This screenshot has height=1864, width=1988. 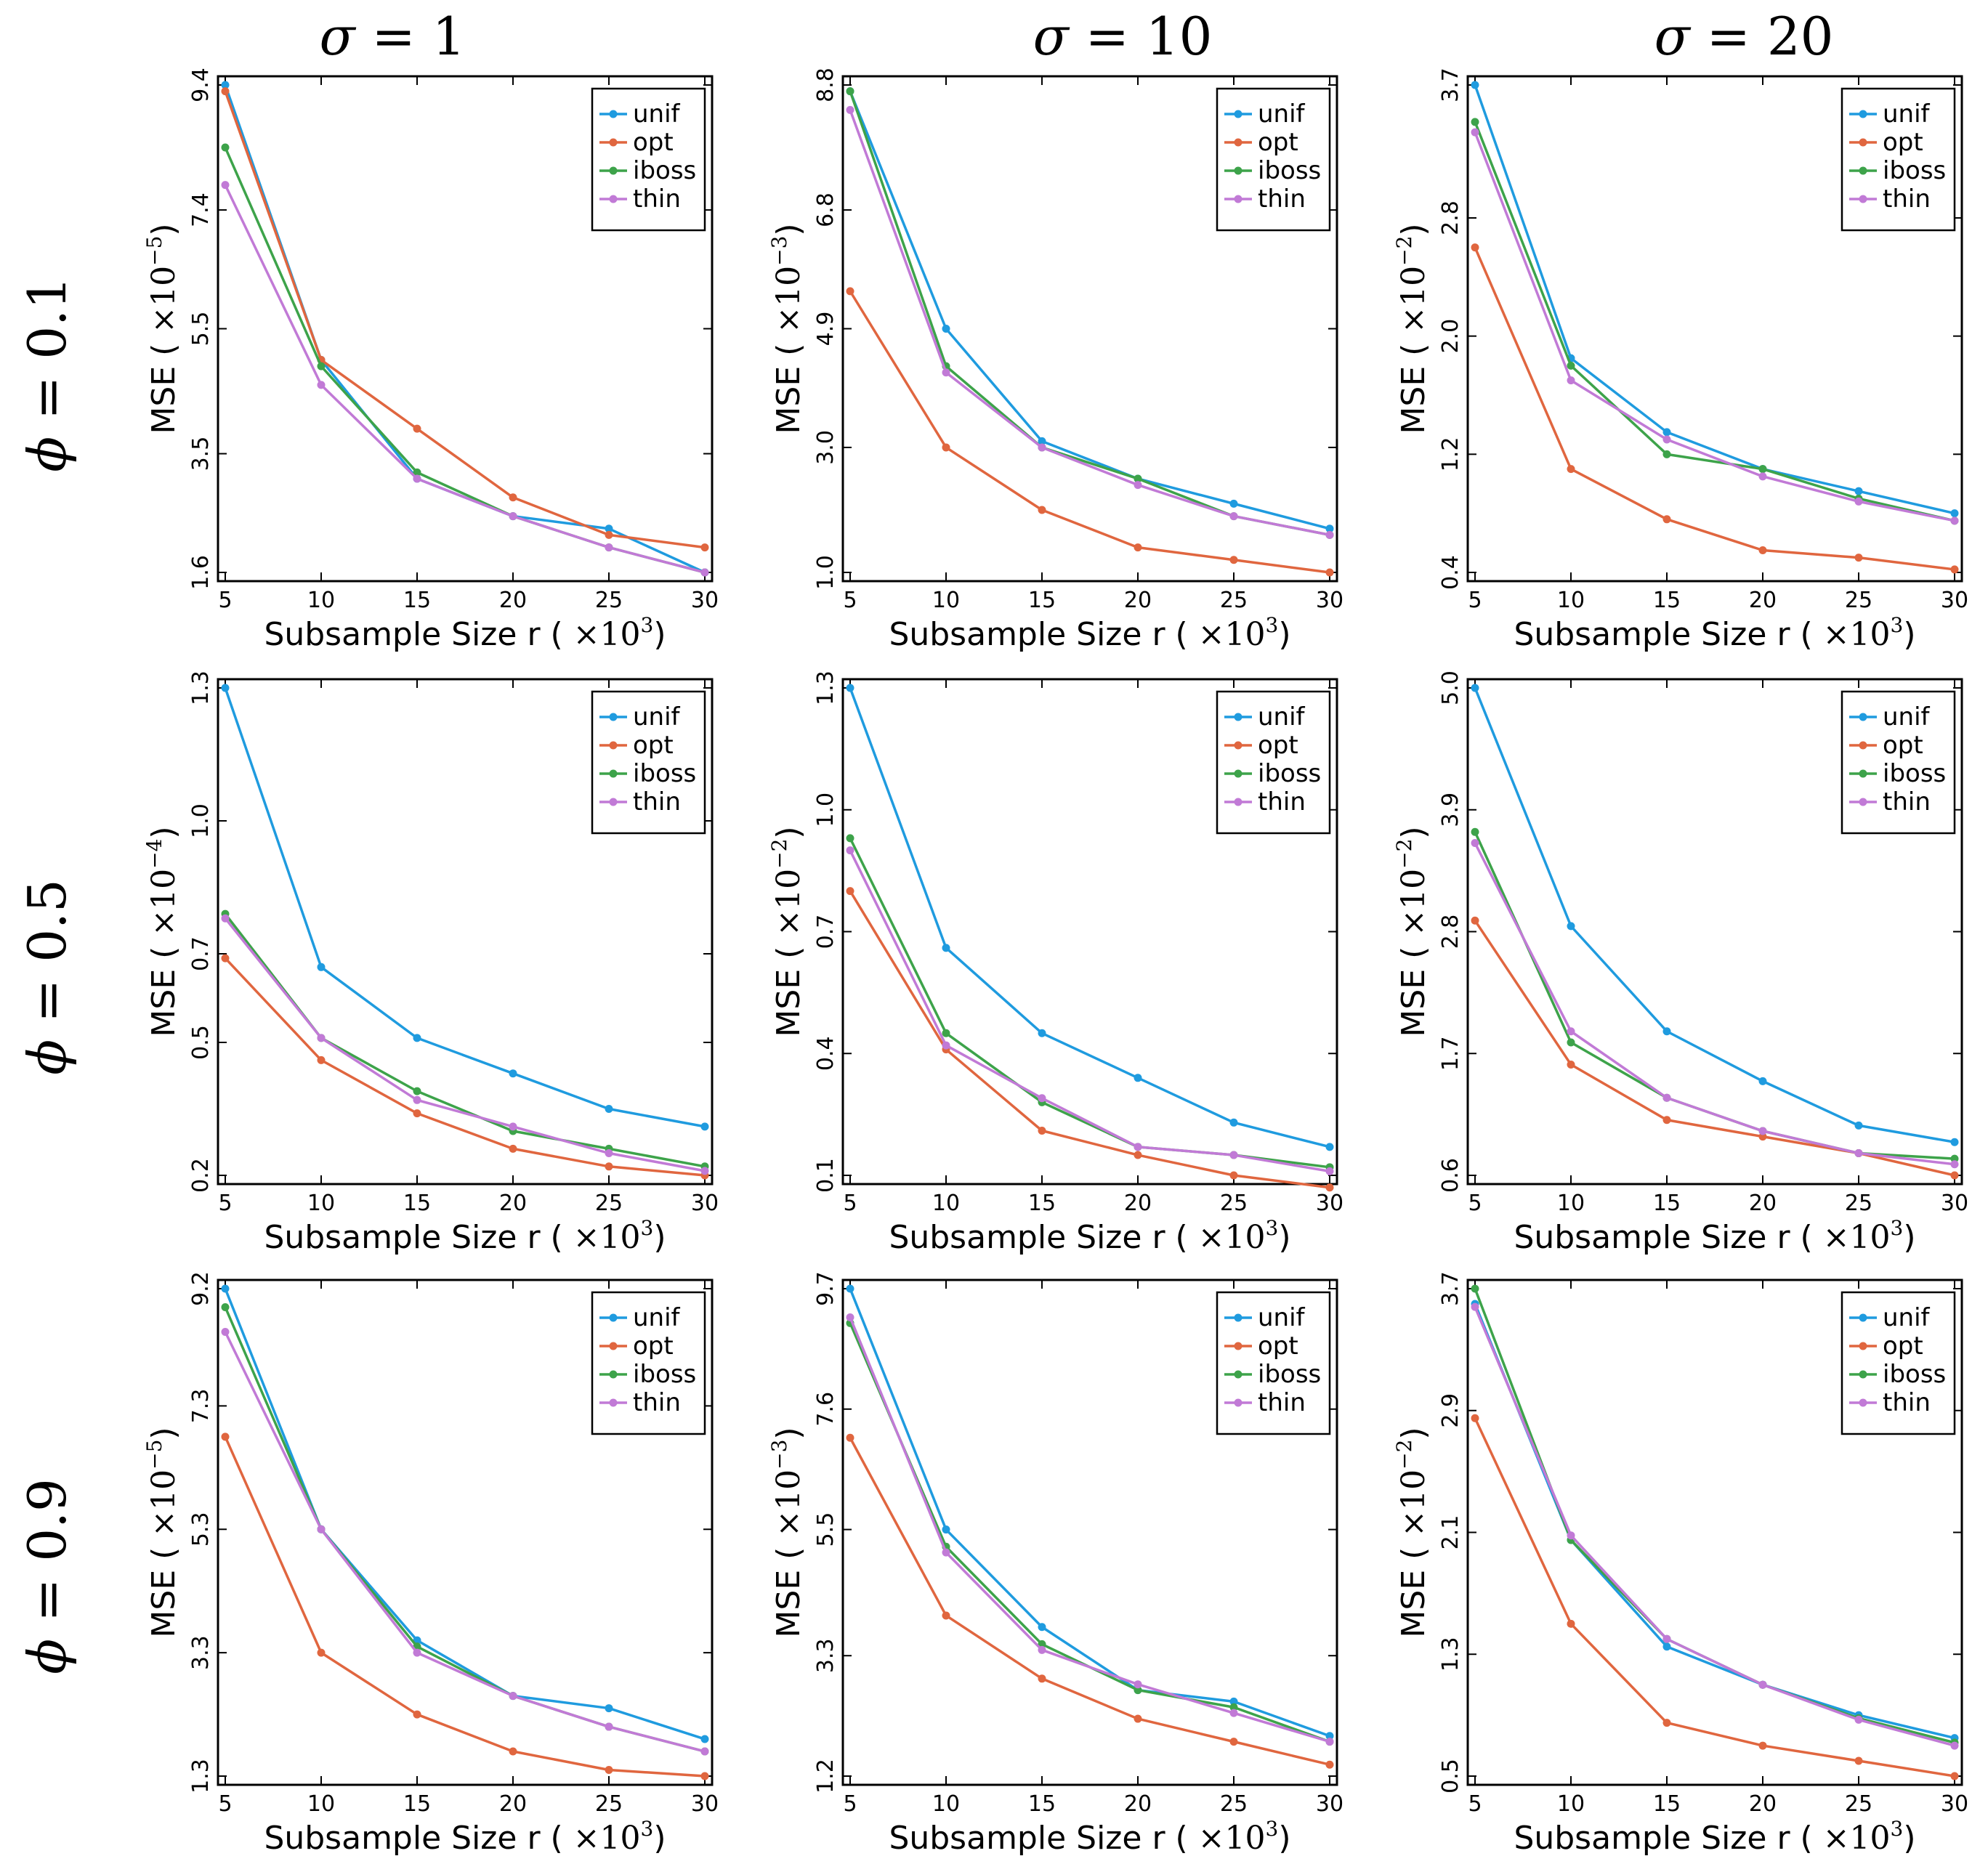 I want to click on y-tick-label: 7.3, so click(x=201, y=1406).